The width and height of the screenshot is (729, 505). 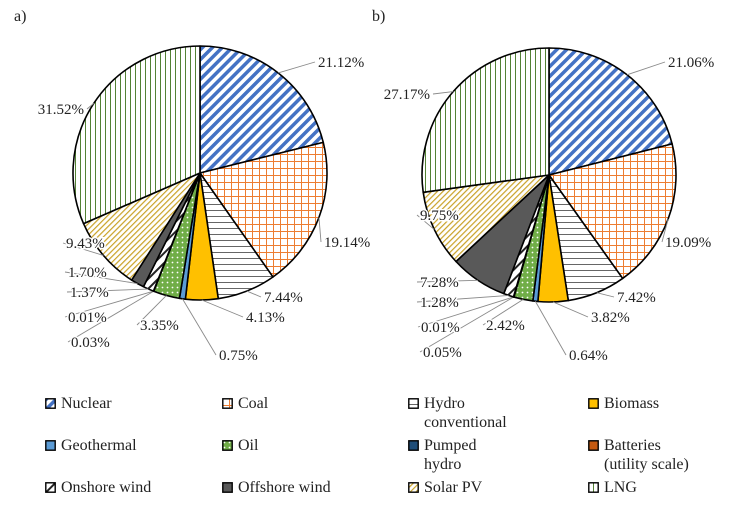 I want to click on leader-line-a-nuclear, so click(x=297, y=67).